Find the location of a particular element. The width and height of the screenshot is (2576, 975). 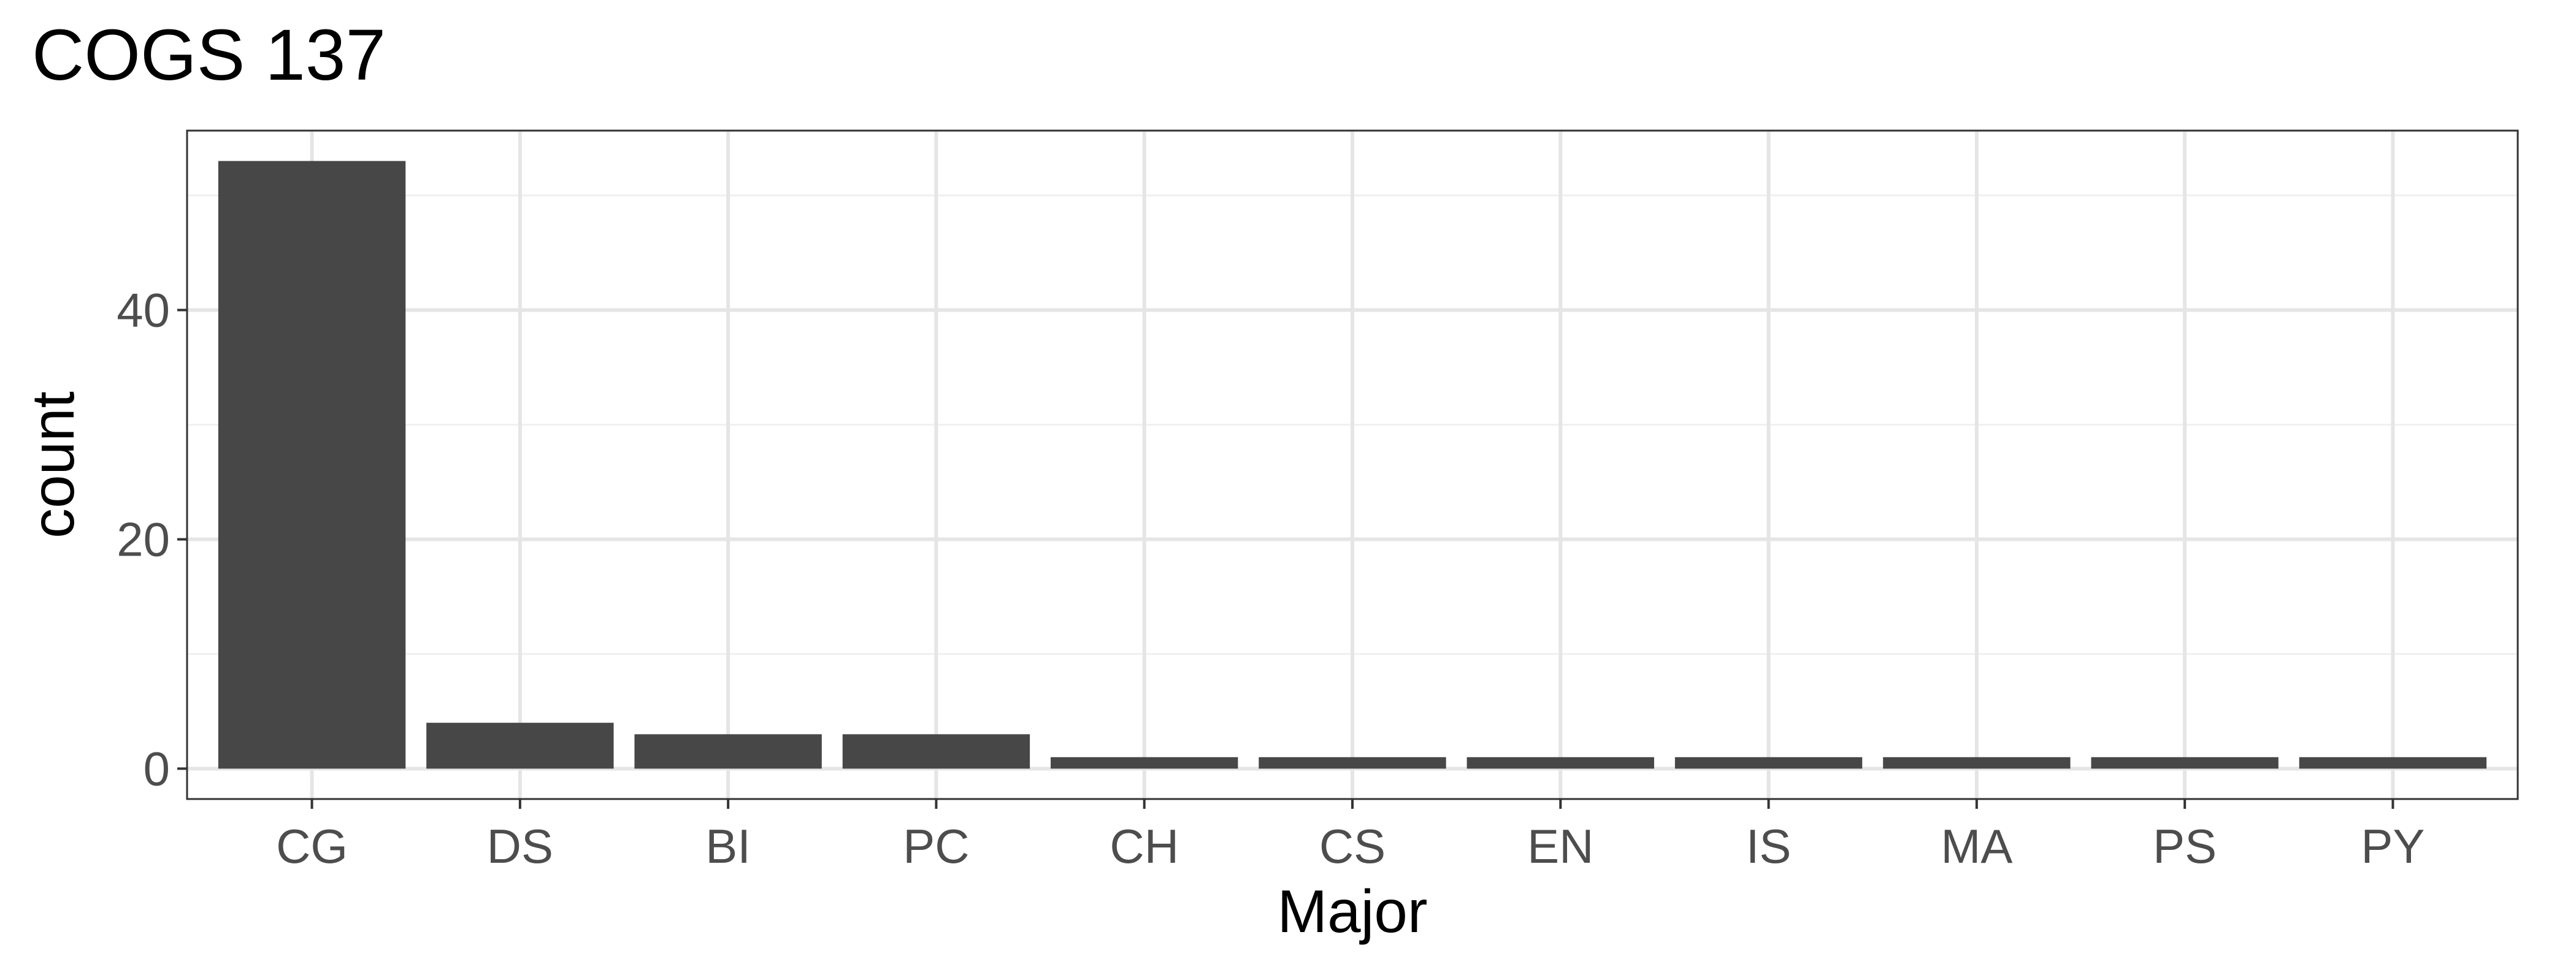

x-tick-label: CH is located at coordinates (1144, 846).